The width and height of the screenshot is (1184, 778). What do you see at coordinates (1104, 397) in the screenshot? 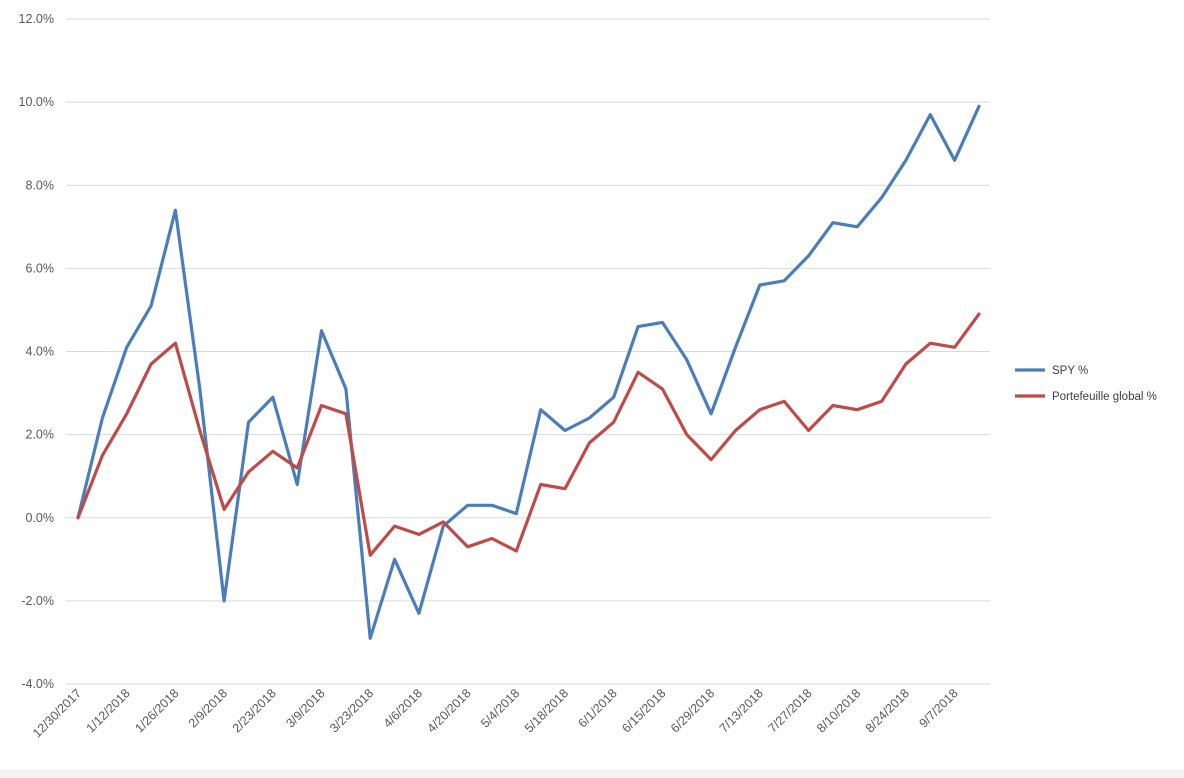
I see `legend-label: Portefeuille global %` at bounding box center [1104, 397].